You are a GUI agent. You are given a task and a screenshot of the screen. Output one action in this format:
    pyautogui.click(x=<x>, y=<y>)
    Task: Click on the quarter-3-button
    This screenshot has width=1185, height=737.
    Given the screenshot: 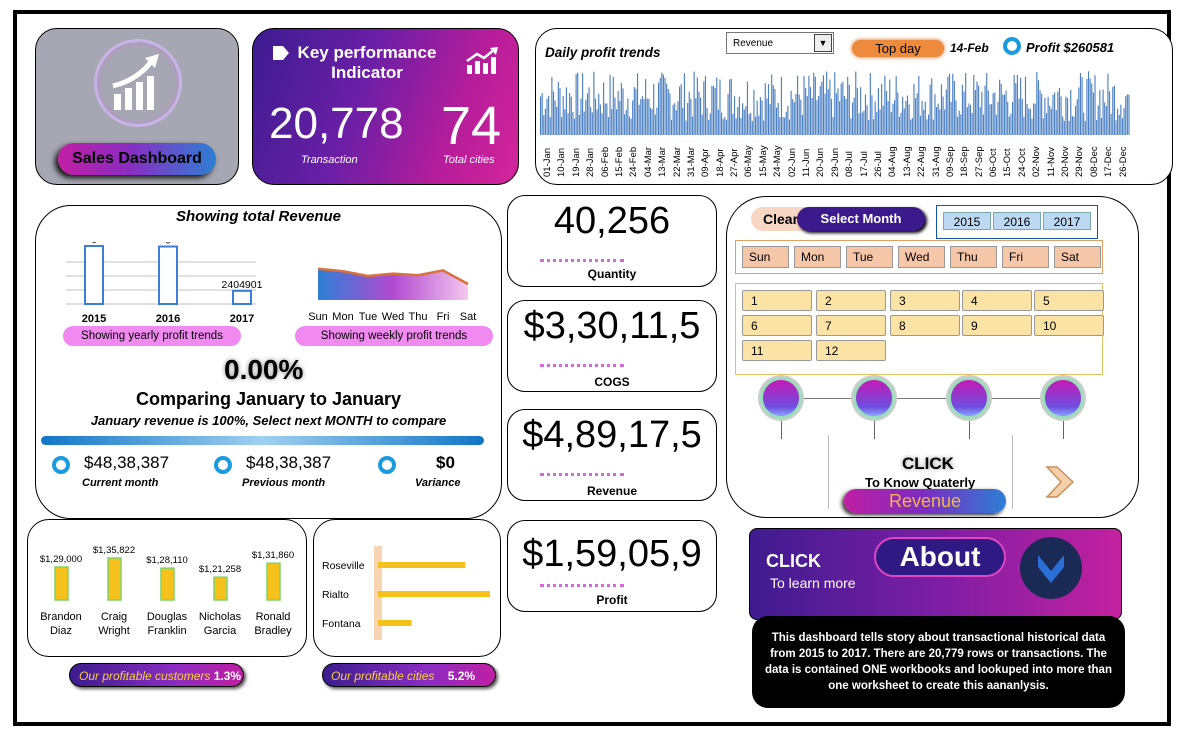 What is the action you would take?
    pyautogui.click(x=969, y=398)
    